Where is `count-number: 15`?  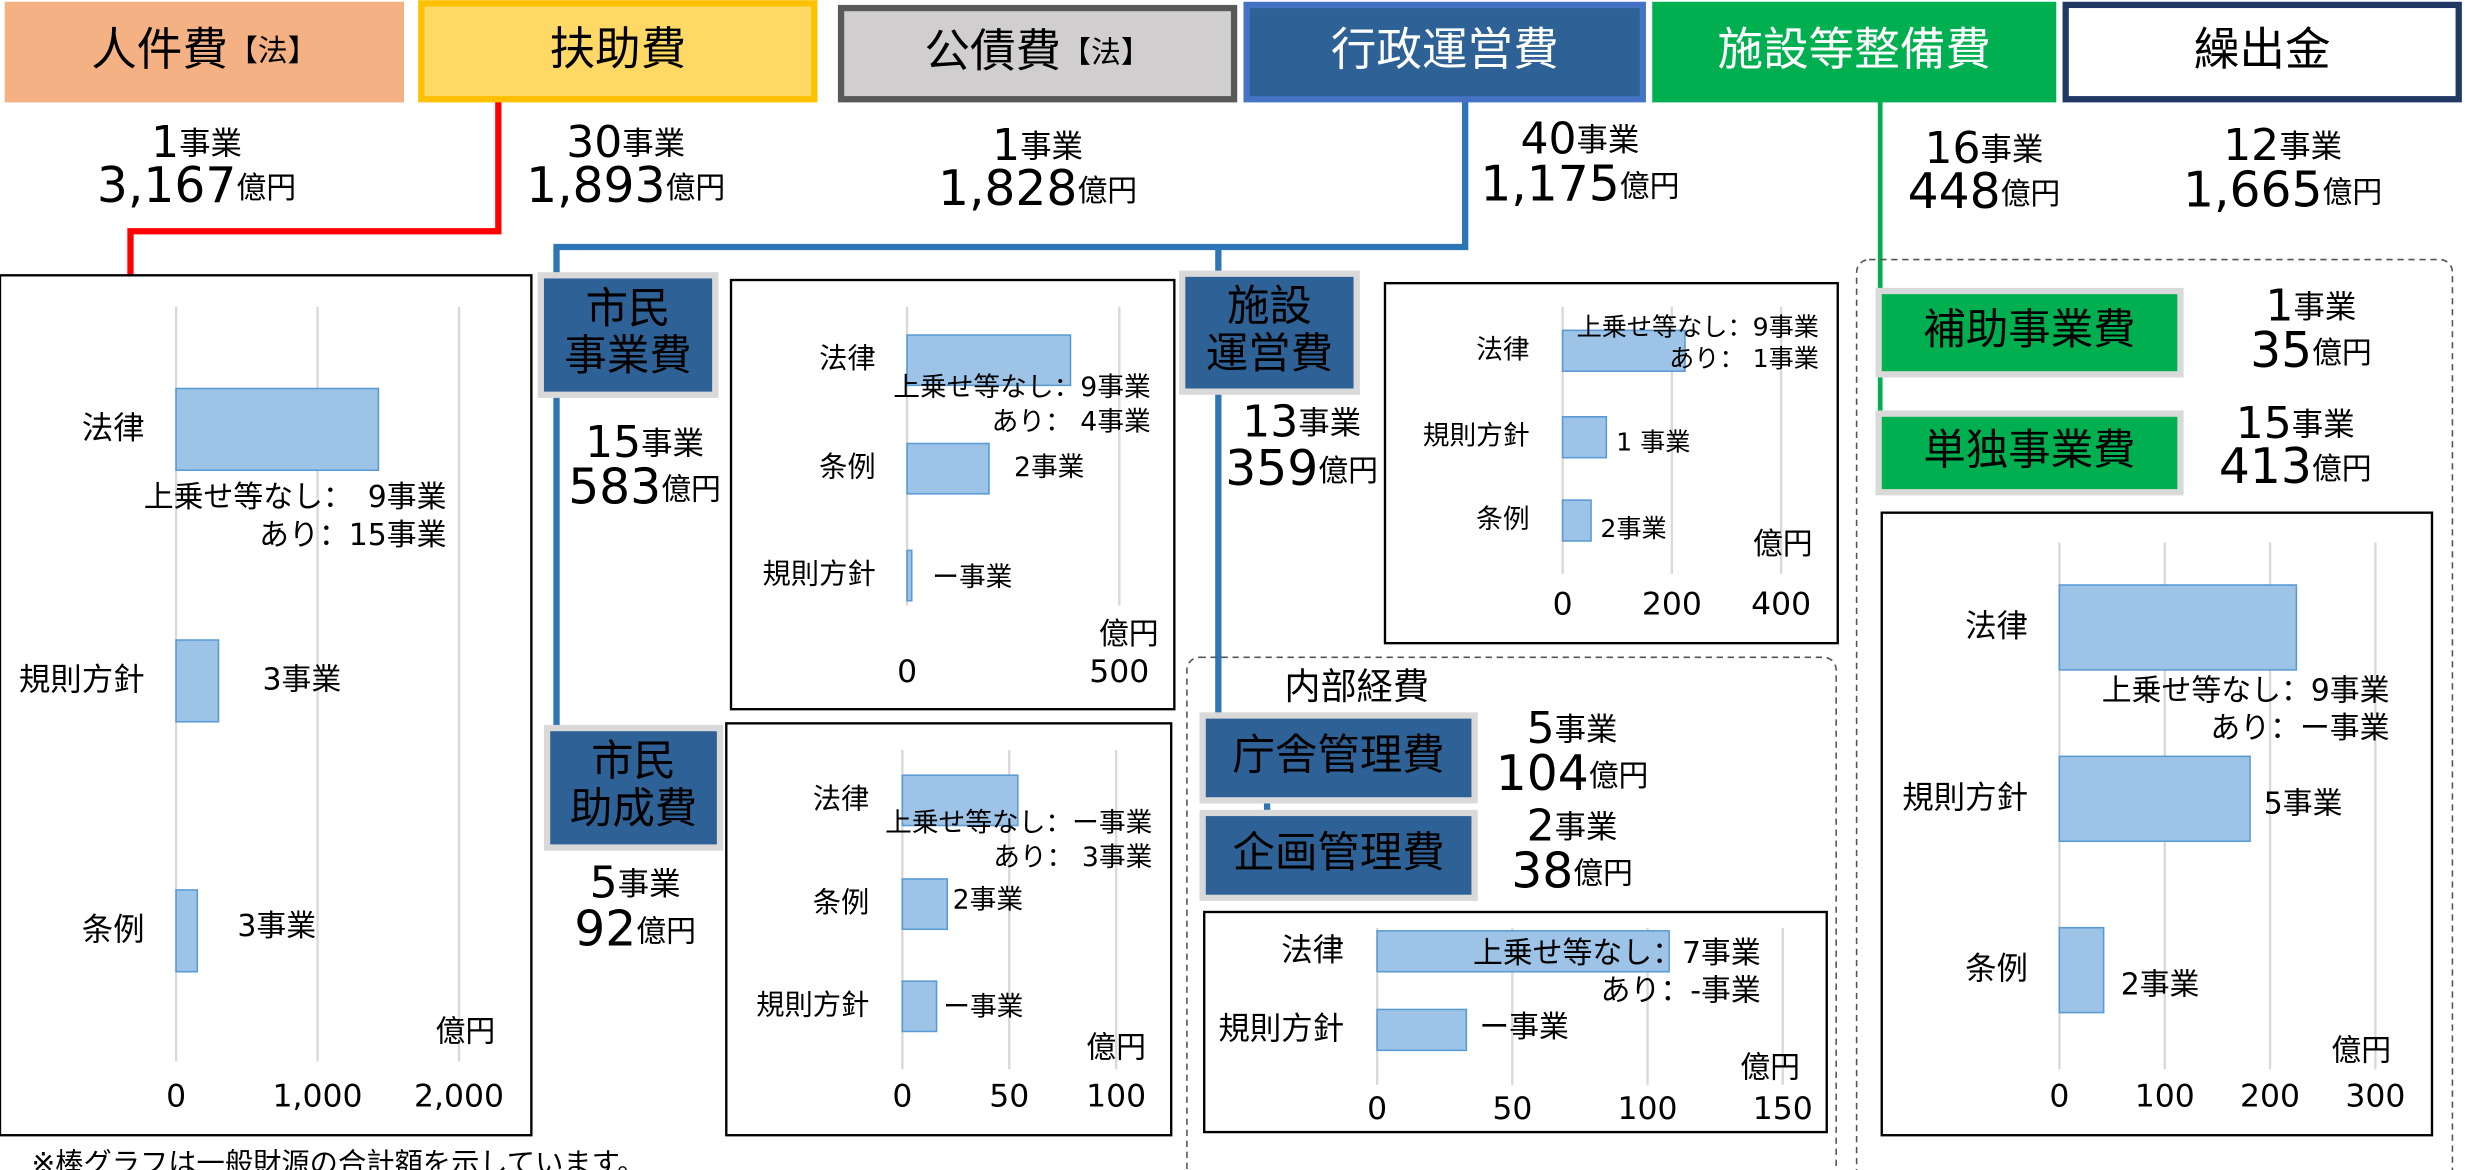 count-number: 15 is located at coordinates (2264, 423).